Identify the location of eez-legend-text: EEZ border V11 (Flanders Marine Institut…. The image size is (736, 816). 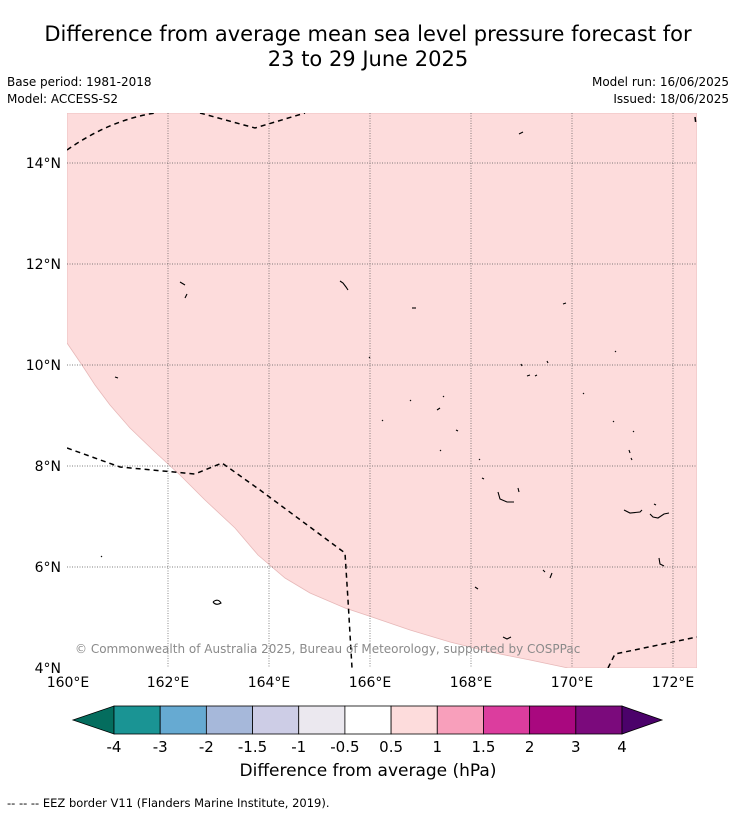
(186, 803).